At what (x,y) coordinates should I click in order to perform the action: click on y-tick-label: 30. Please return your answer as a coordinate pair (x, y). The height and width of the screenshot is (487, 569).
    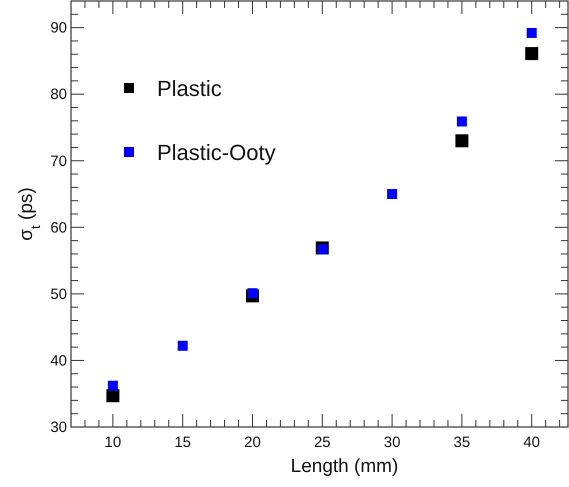
    Looking at the image, I should click on (58, 427).